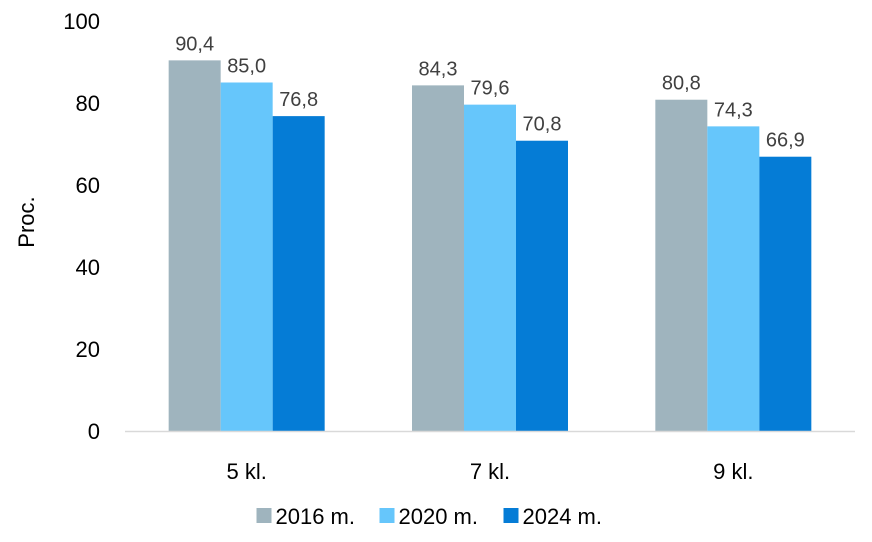  Describe the element at coordinates (733, 110) in the screenshot. I see `bar-value-label: 74,3` at that location.